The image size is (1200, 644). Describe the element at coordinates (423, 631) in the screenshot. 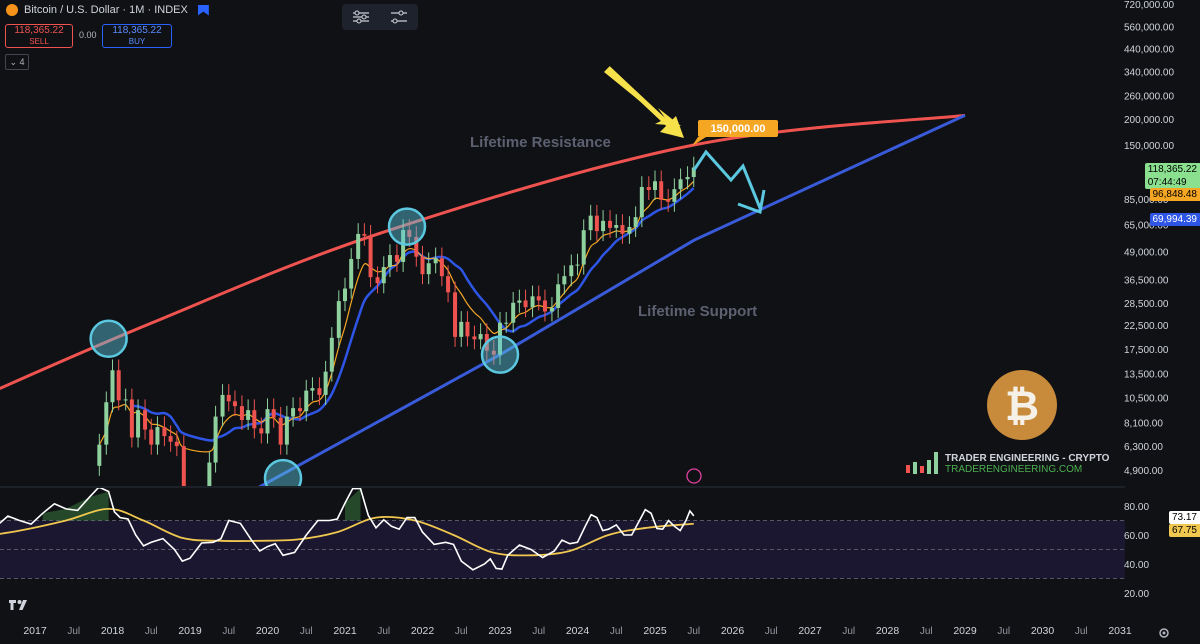

I see `x-tick-label: 2022` at that location.